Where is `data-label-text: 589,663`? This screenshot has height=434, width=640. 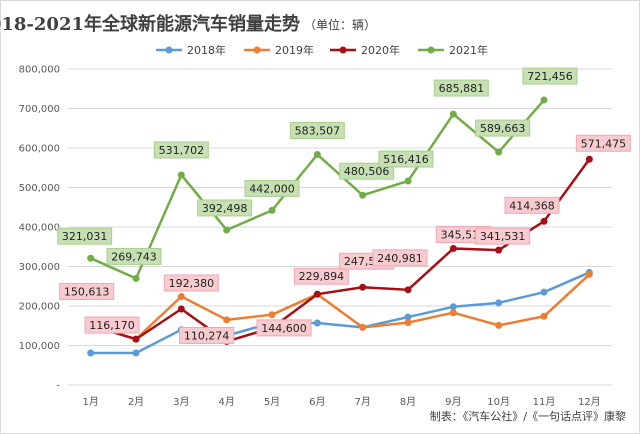
data-label-text: 589,663 is located at coordinates (503, 128).